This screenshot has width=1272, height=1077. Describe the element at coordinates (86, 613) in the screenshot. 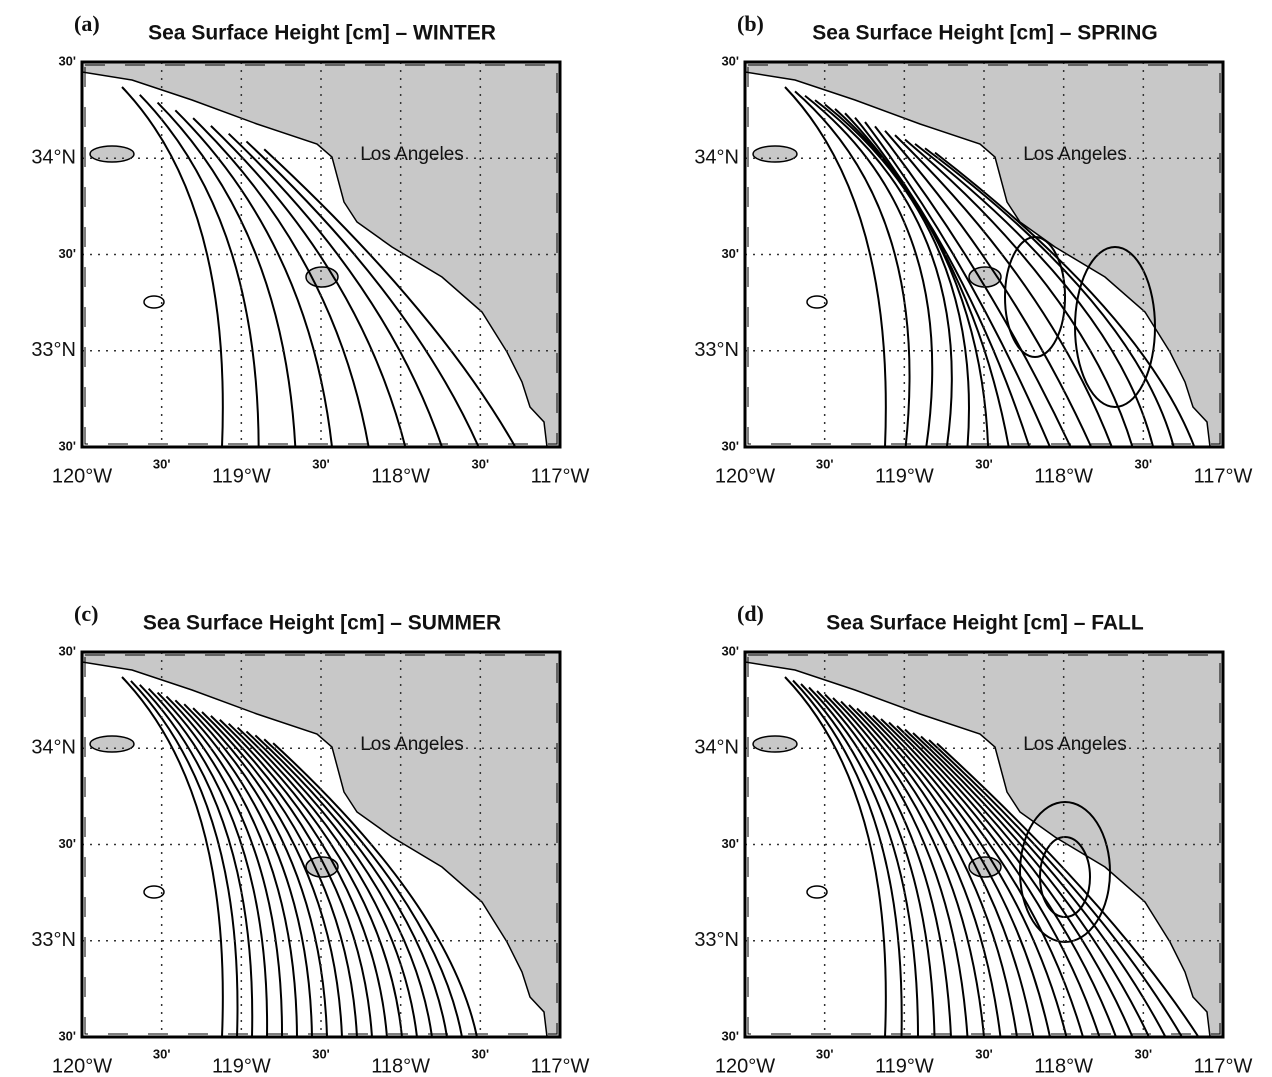

I see `panel-label: (c)` at that location.